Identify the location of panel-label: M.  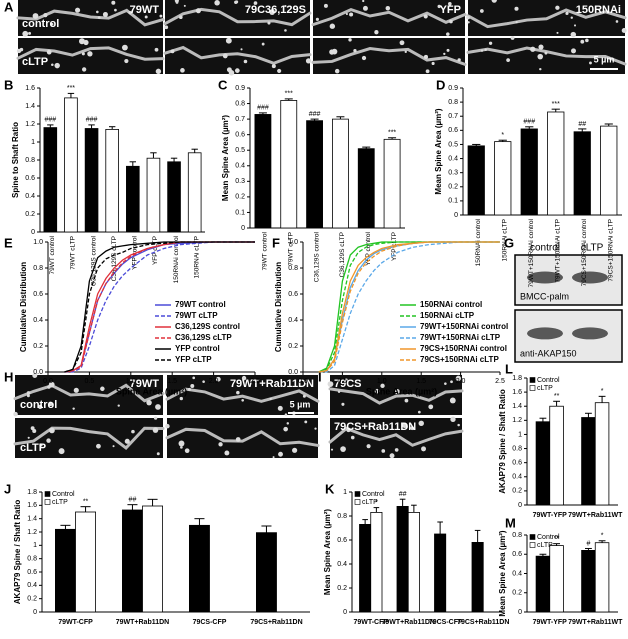
(510, 522).